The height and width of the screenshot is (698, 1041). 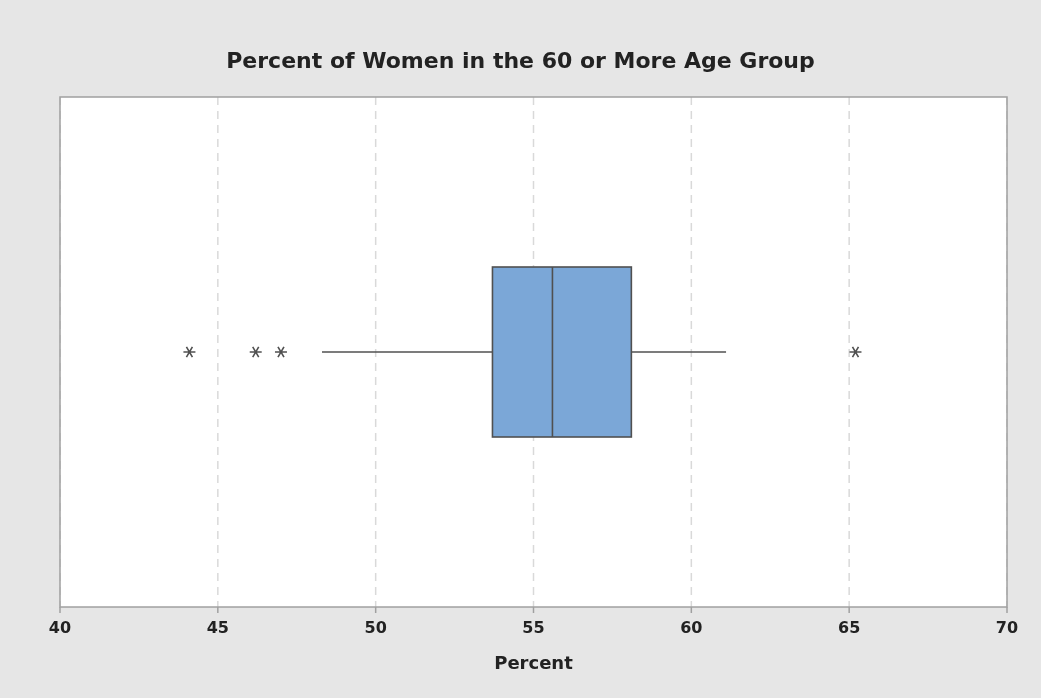 I want to click on x-tick-label: 50, so click(x=375, y=627).